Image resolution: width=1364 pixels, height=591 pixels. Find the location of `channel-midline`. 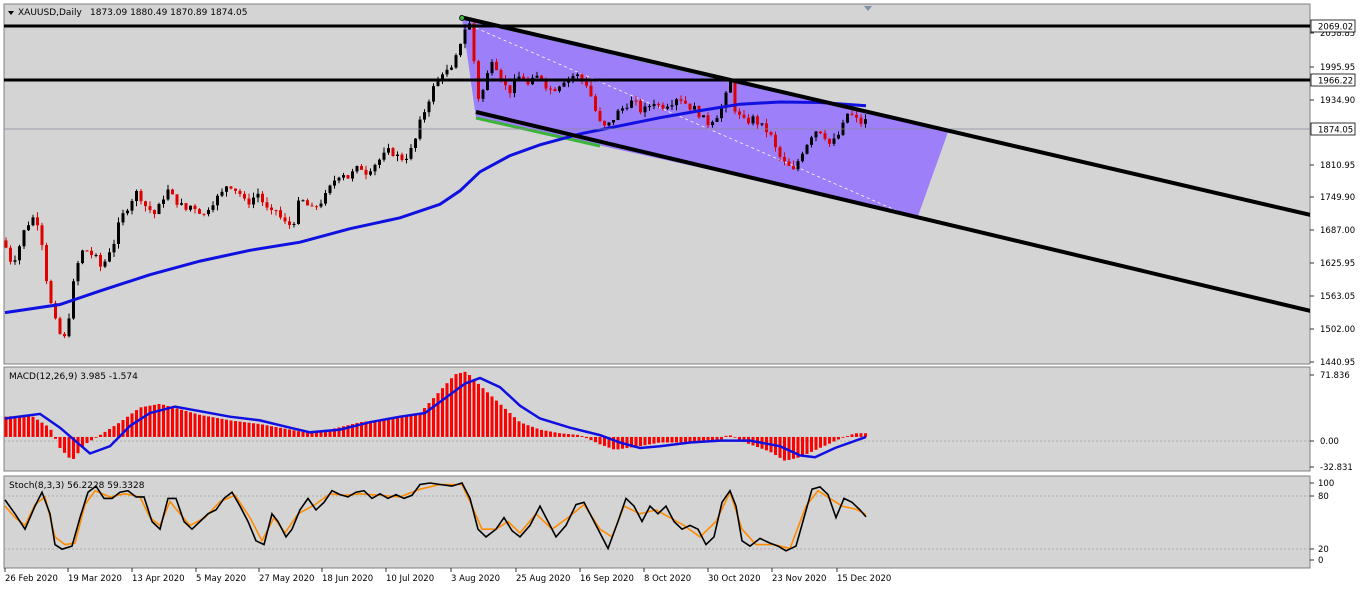

channel-midline is located at coordinates (688, 120).